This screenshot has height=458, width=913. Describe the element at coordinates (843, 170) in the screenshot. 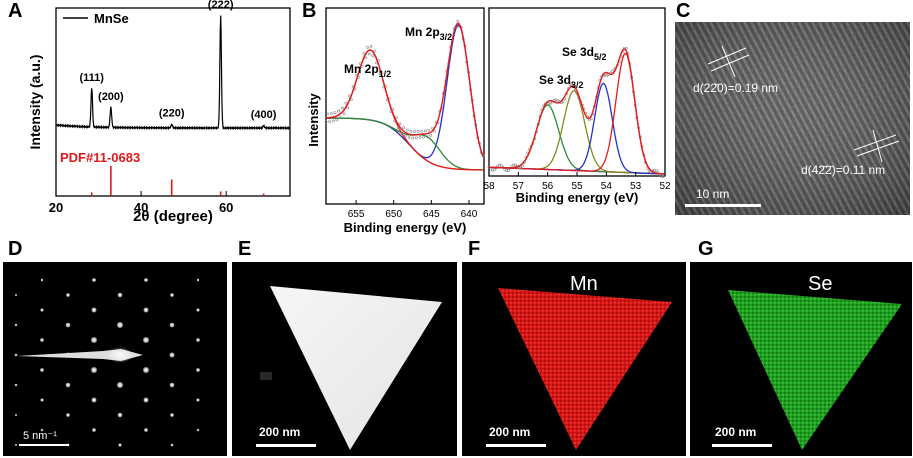

I see `d422-label: d(42̄2̄)=0.11 nm` at that location.